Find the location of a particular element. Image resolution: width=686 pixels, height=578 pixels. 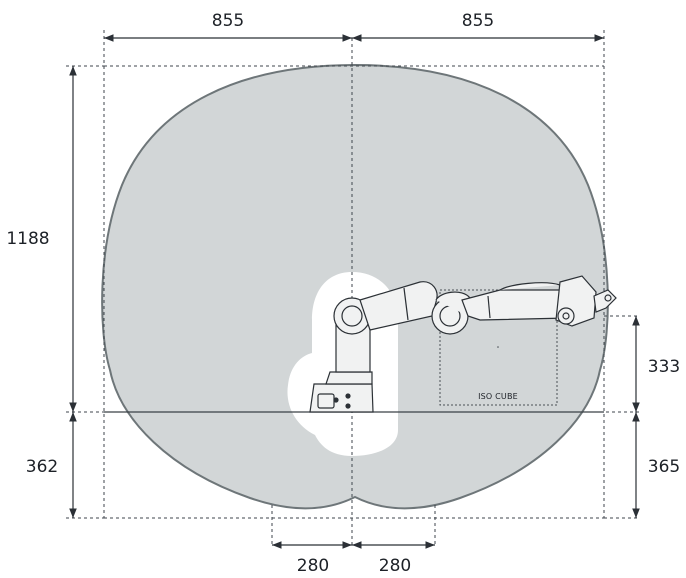

dimension-bottom-left: 280 is located at coordinates (313, 566).